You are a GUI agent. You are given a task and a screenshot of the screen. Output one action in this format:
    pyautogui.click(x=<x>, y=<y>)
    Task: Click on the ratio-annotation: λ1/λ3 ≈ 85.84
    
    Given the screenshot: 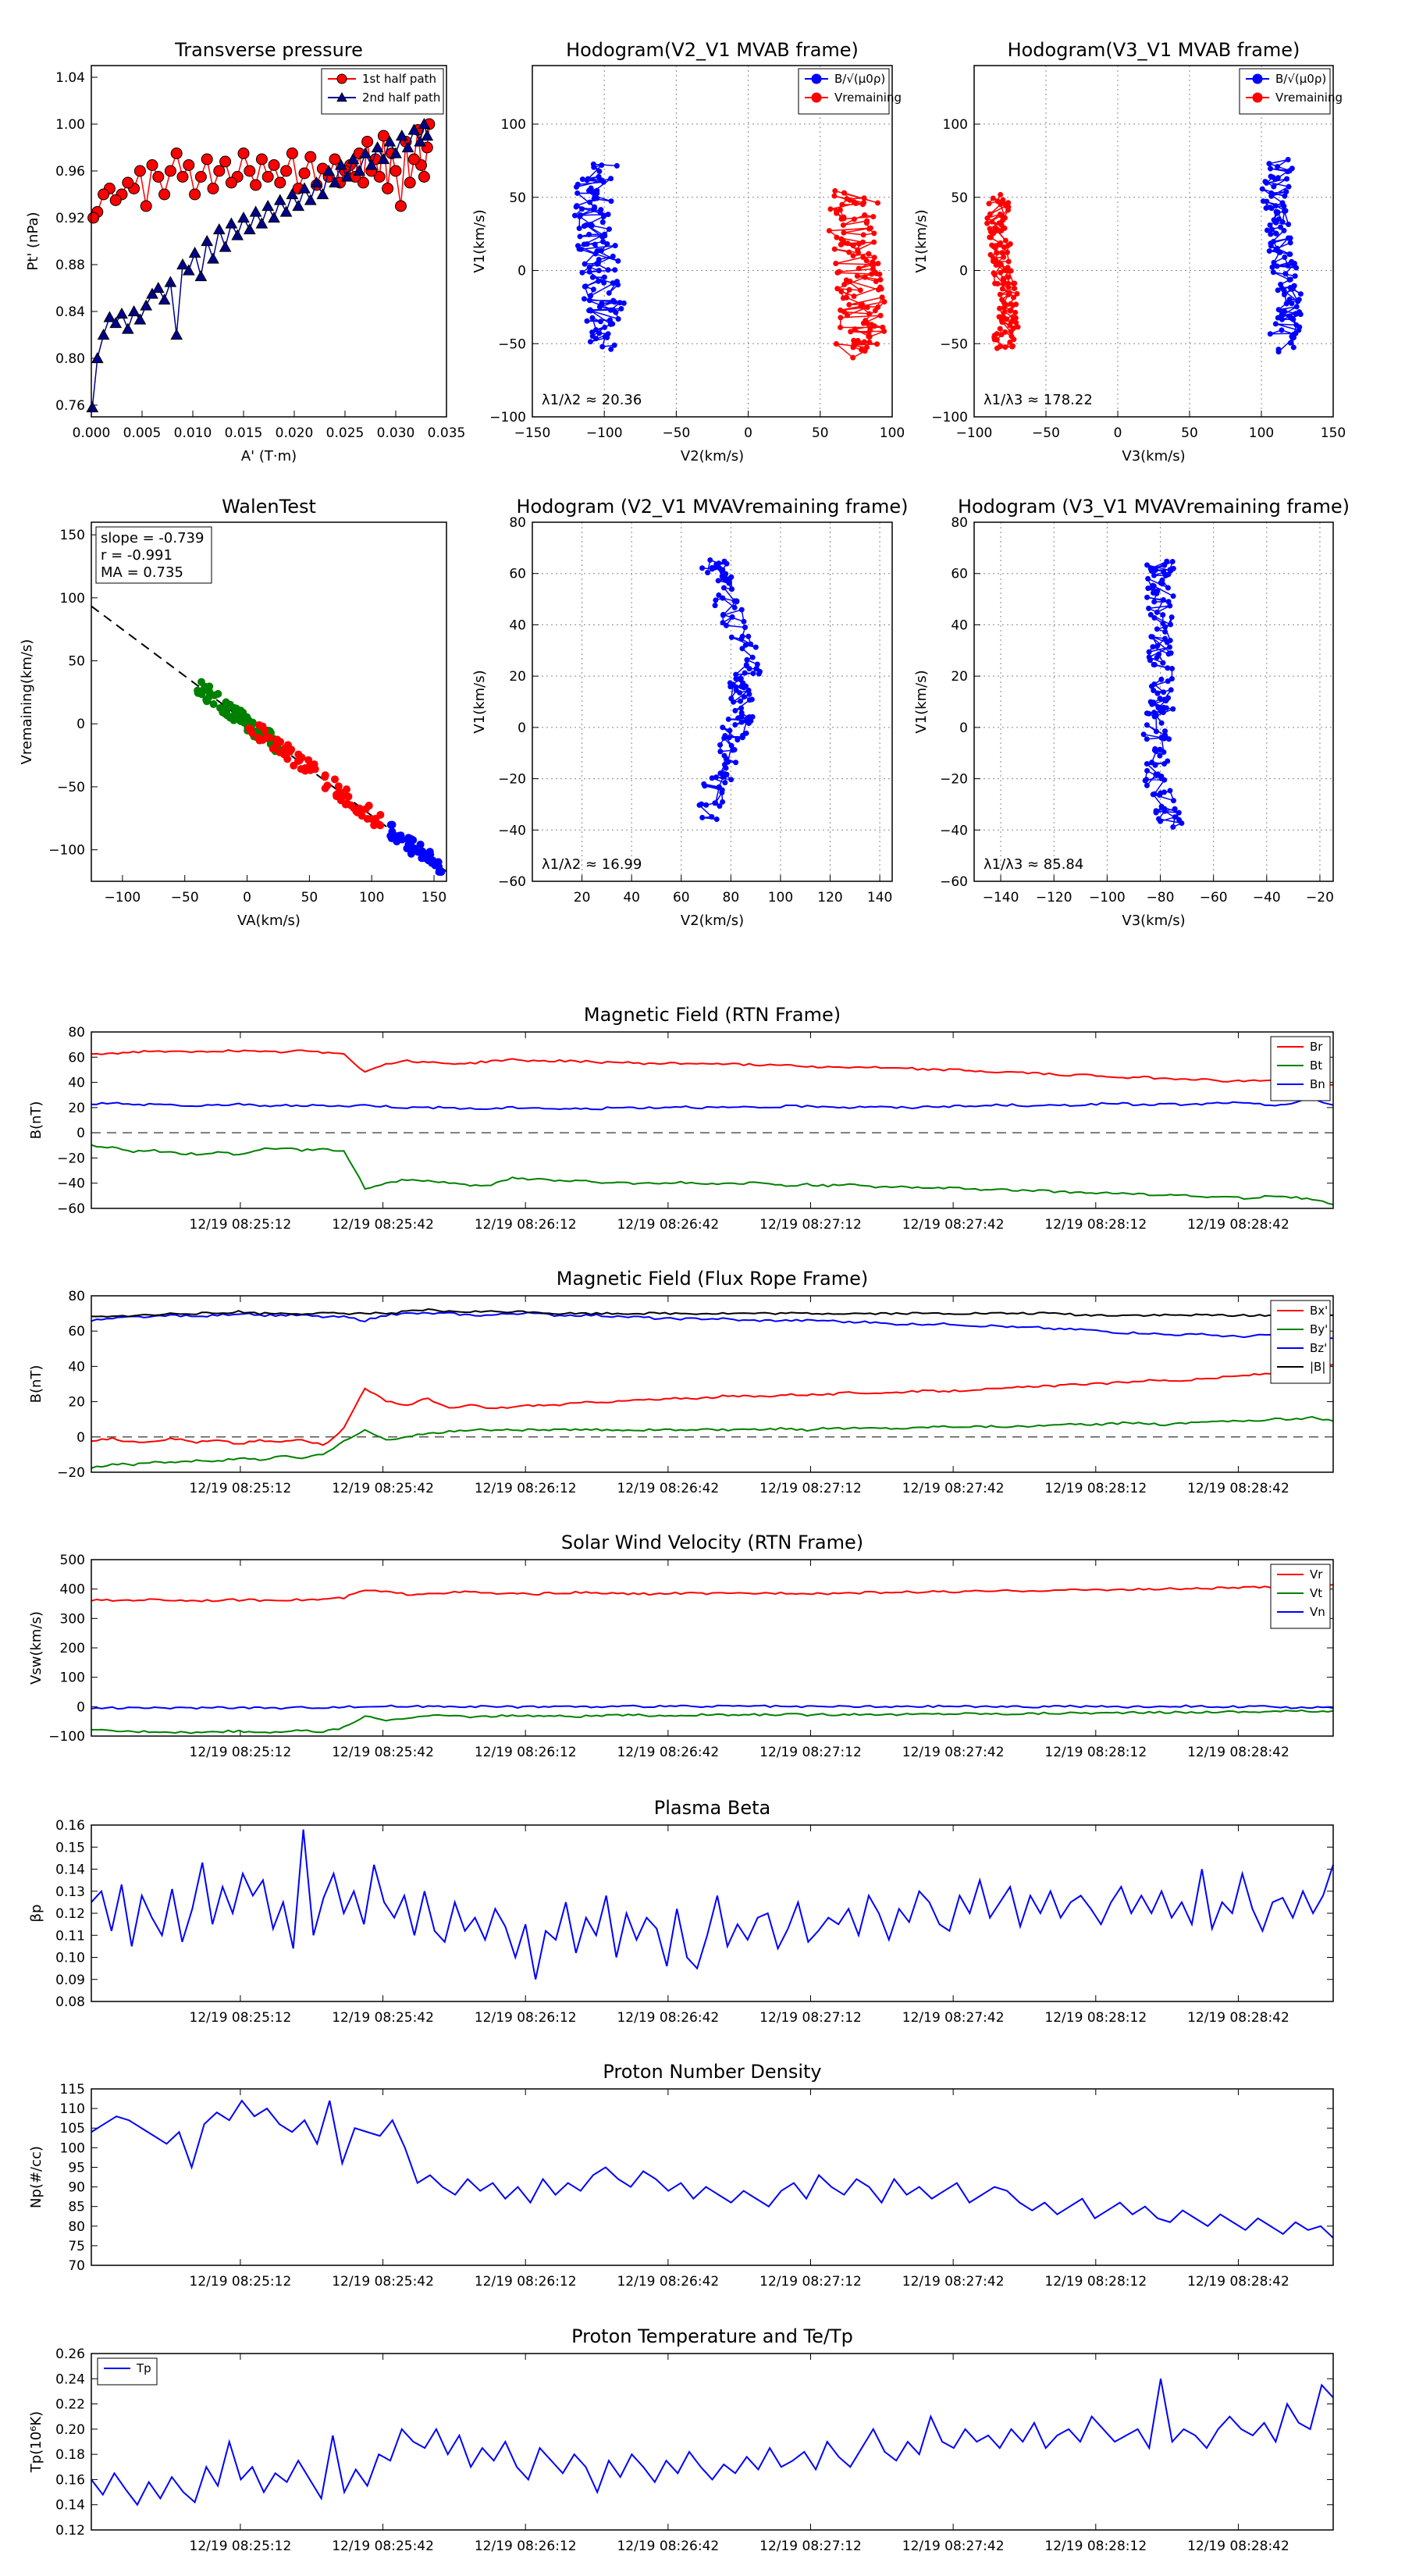 What is the action you would take?
    pyautogui.click(x=1033, y=864)
    